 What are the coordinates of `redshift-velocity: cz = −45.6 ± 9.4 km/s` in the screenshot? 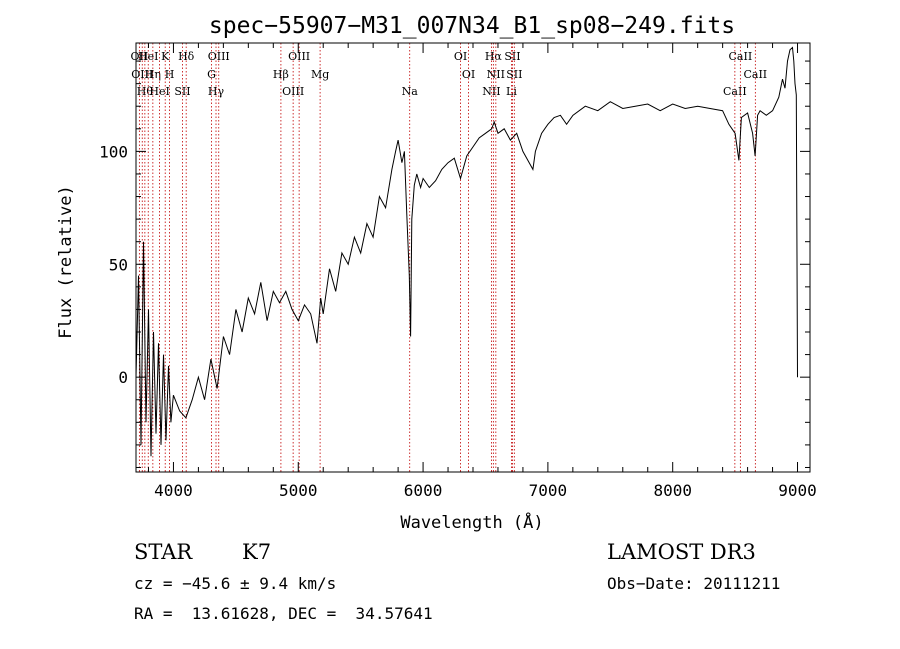 It's located at (235, 583).